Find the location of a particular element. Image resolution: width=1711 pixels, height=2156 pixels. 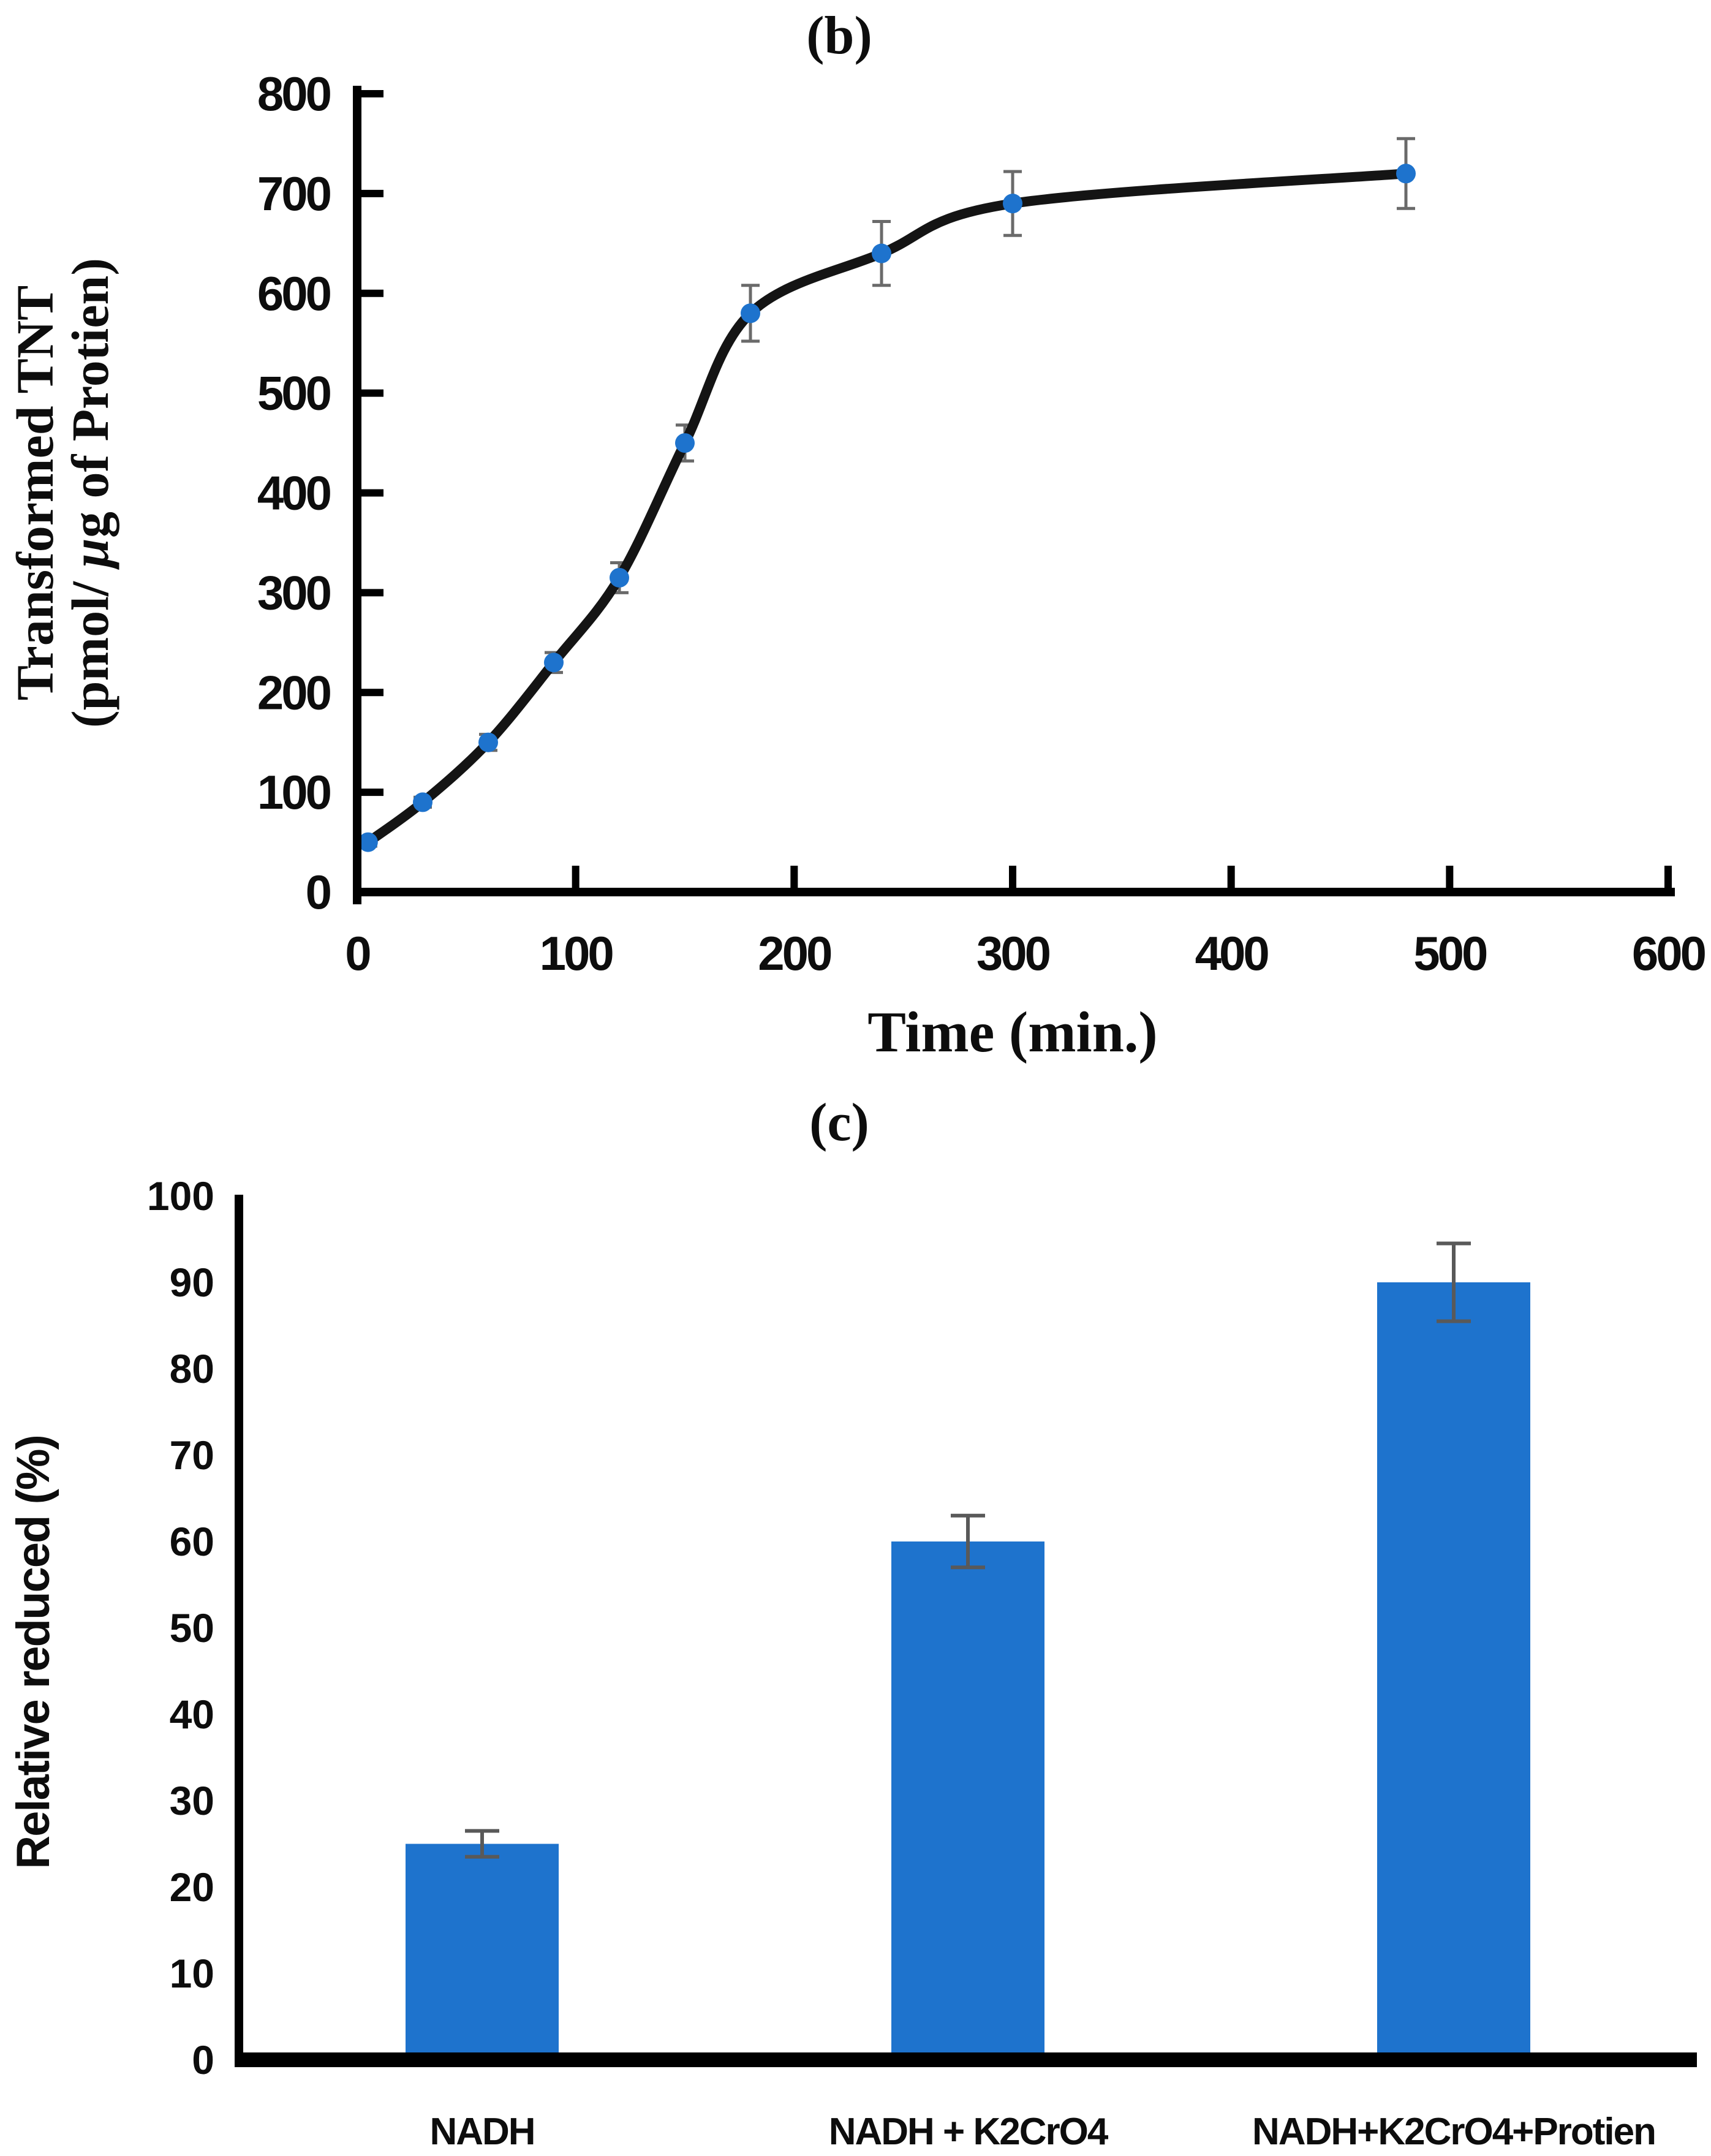

y-tick-label: 10 is located at coordinates (192, 1973).